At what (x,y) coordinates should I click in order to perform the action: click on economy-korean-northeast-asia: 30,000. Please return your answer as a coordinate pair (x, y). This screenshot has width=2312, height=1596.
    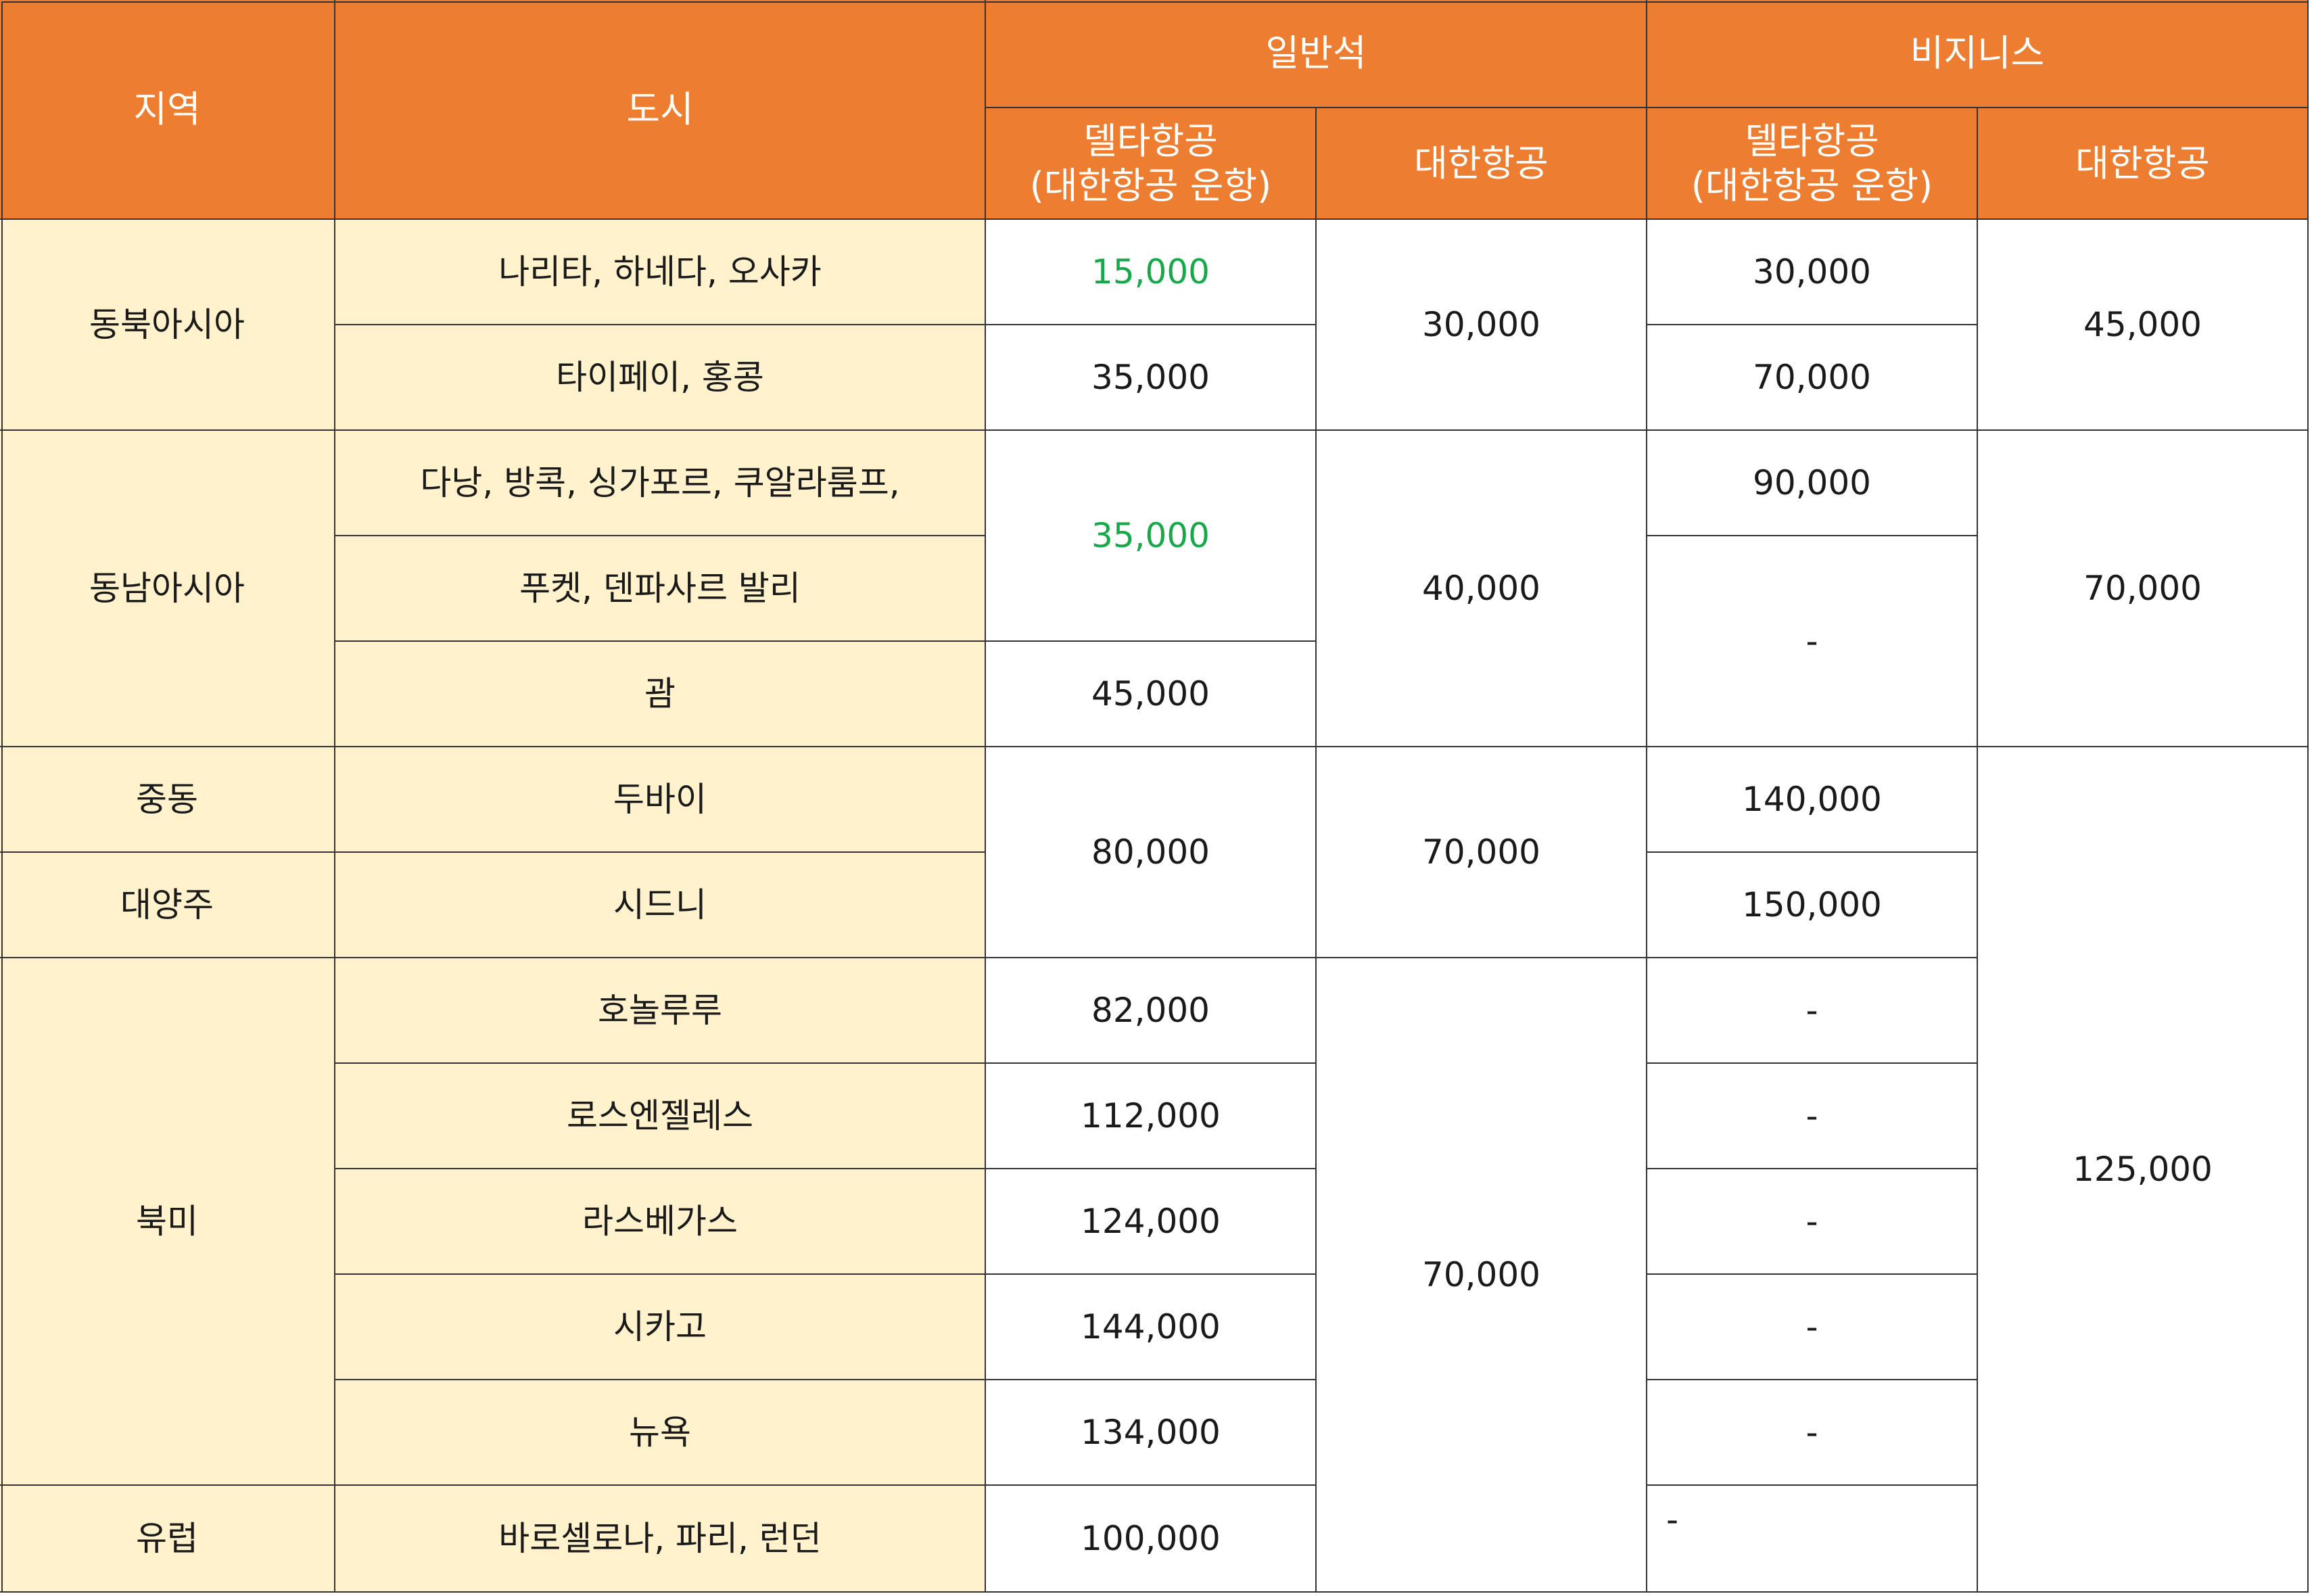
    Looking at the image, I should click on (1482, 325).